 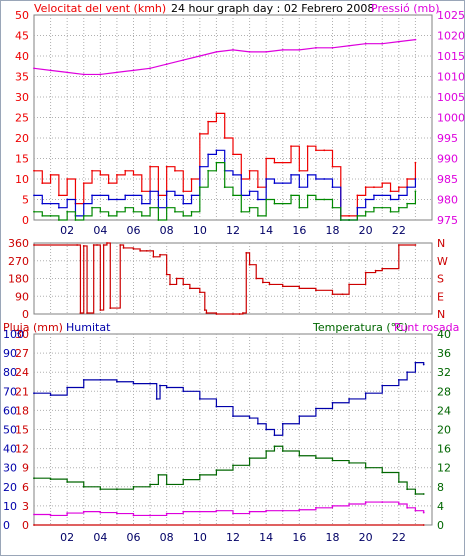 I want to click on rain-y-tick-label: 21, so click(x=22, y=391).